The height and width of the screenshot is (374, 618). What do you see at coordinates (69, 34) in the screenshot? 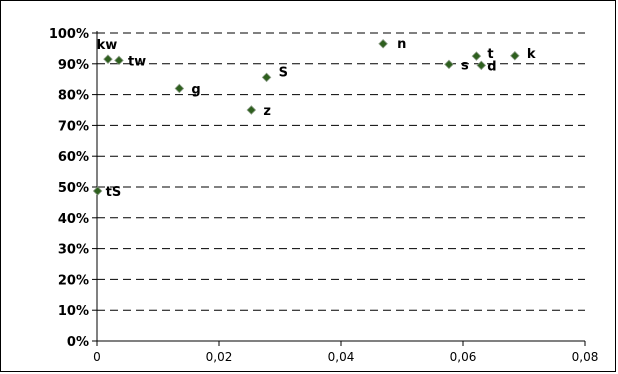
I see `y-tick-label: 100%` at bounding box center [69, 34].